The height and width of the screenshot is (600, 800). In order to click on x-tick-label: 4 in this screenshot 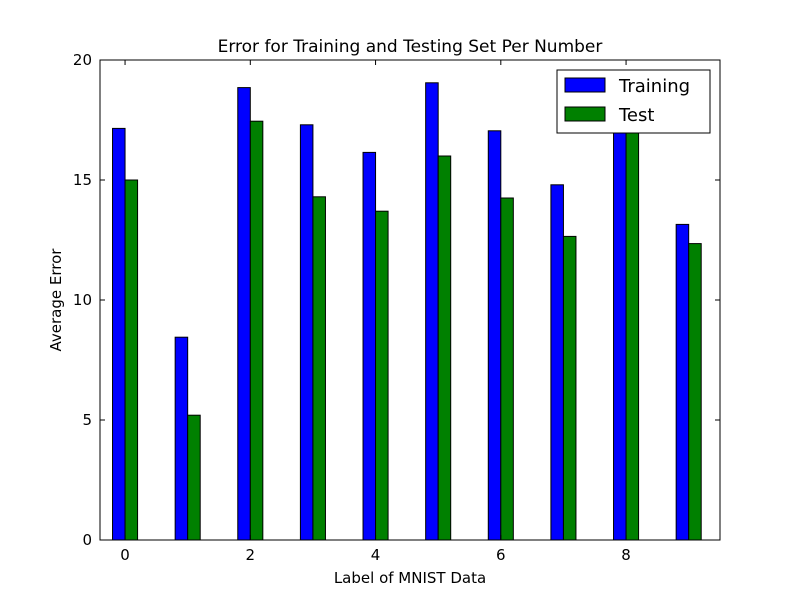, I will do `click(376, 555)`.